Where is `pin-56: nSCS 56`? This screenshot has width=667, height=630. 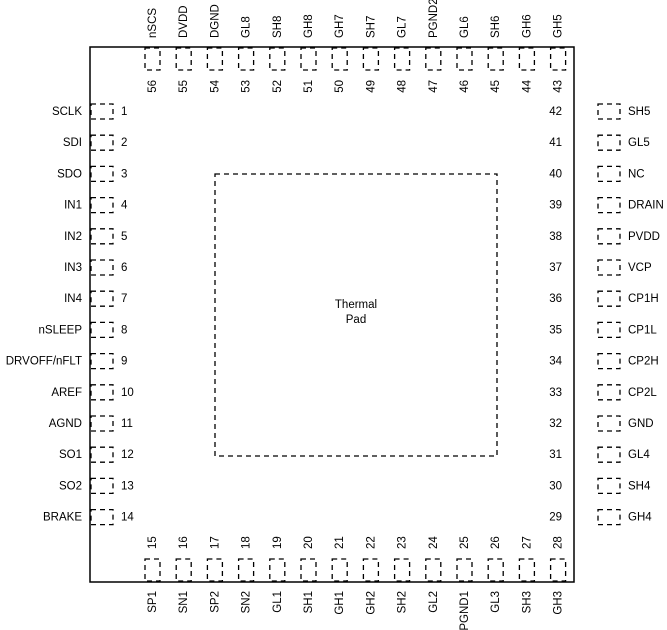 pin-56: nSCS 56 is located at coordinates (152, 50).